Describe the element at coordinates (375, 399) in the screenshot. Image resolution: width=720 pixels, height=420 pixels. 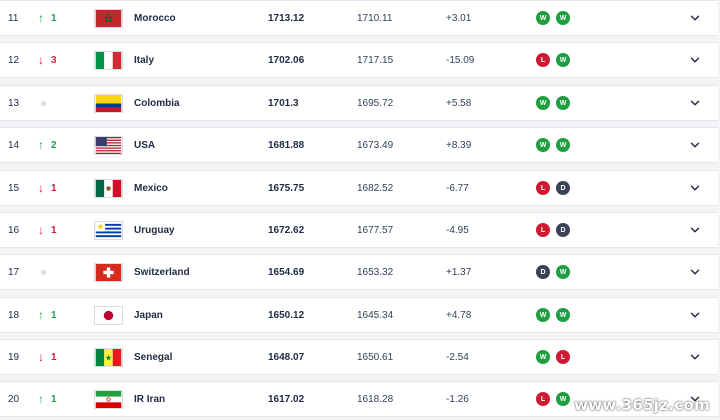
I see `previous-points: 1618.28` at that location.